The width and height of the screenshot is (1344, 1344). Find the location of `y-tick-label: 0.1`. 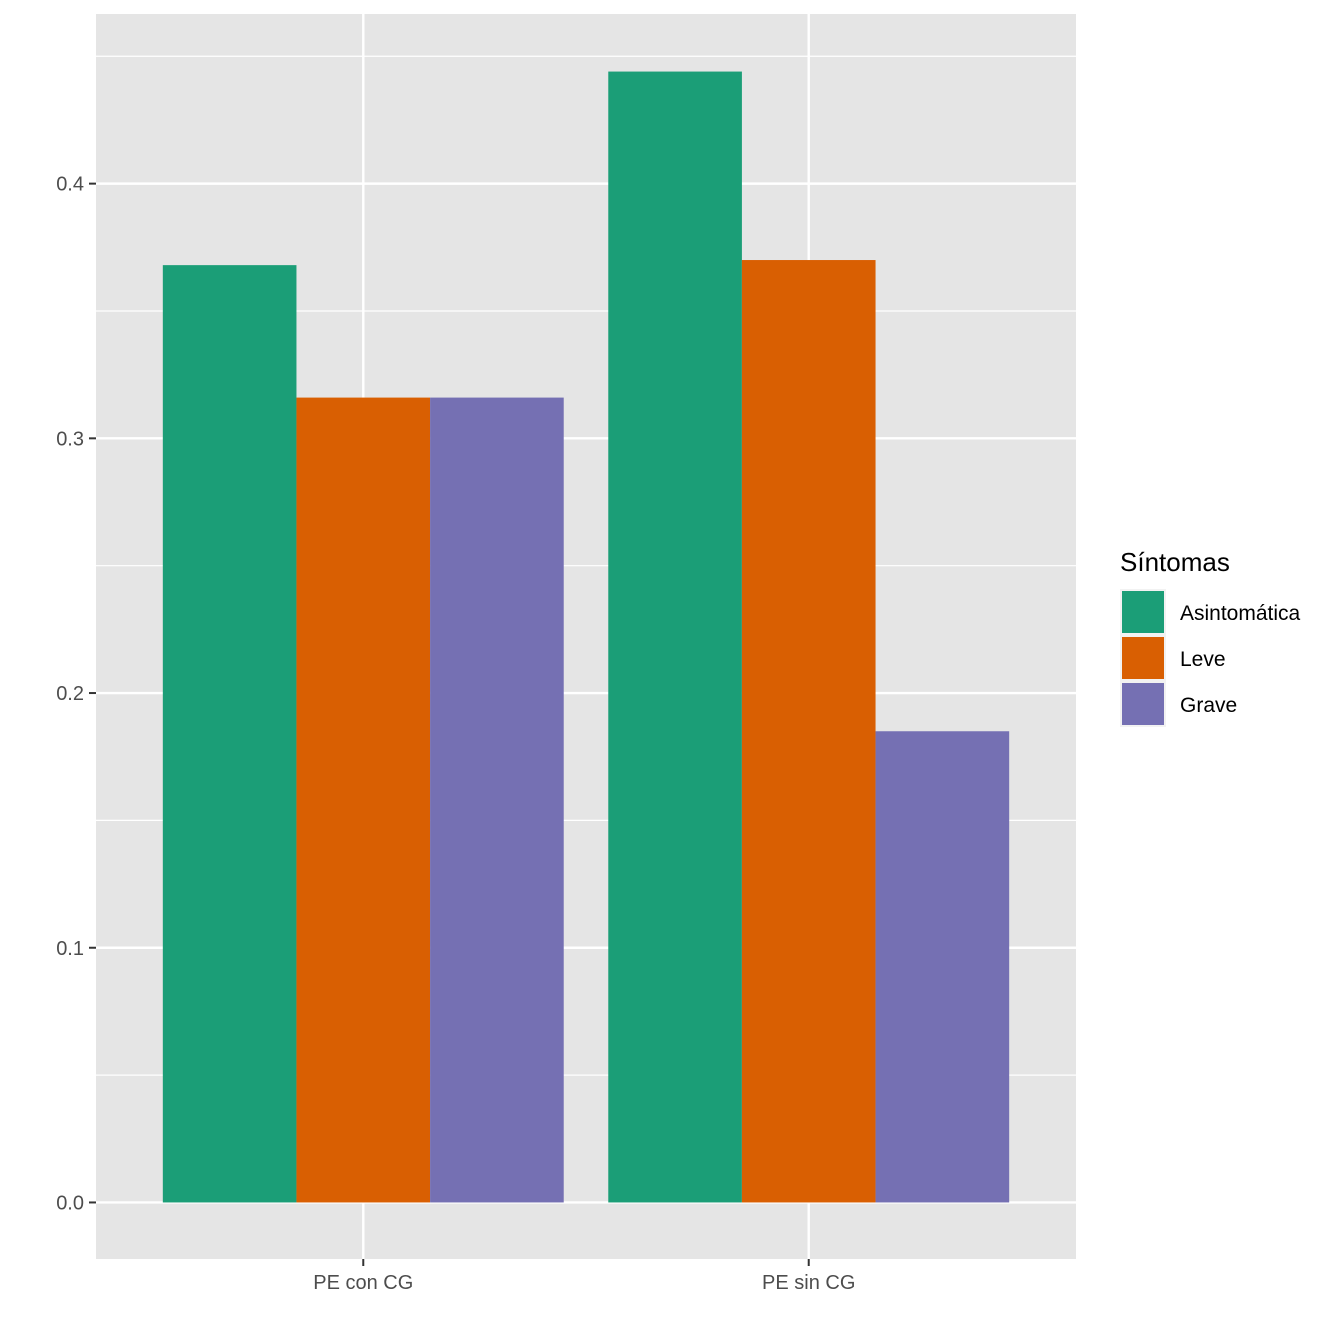

y-tick-label: 0.1 is located at coordinates (70, 949).